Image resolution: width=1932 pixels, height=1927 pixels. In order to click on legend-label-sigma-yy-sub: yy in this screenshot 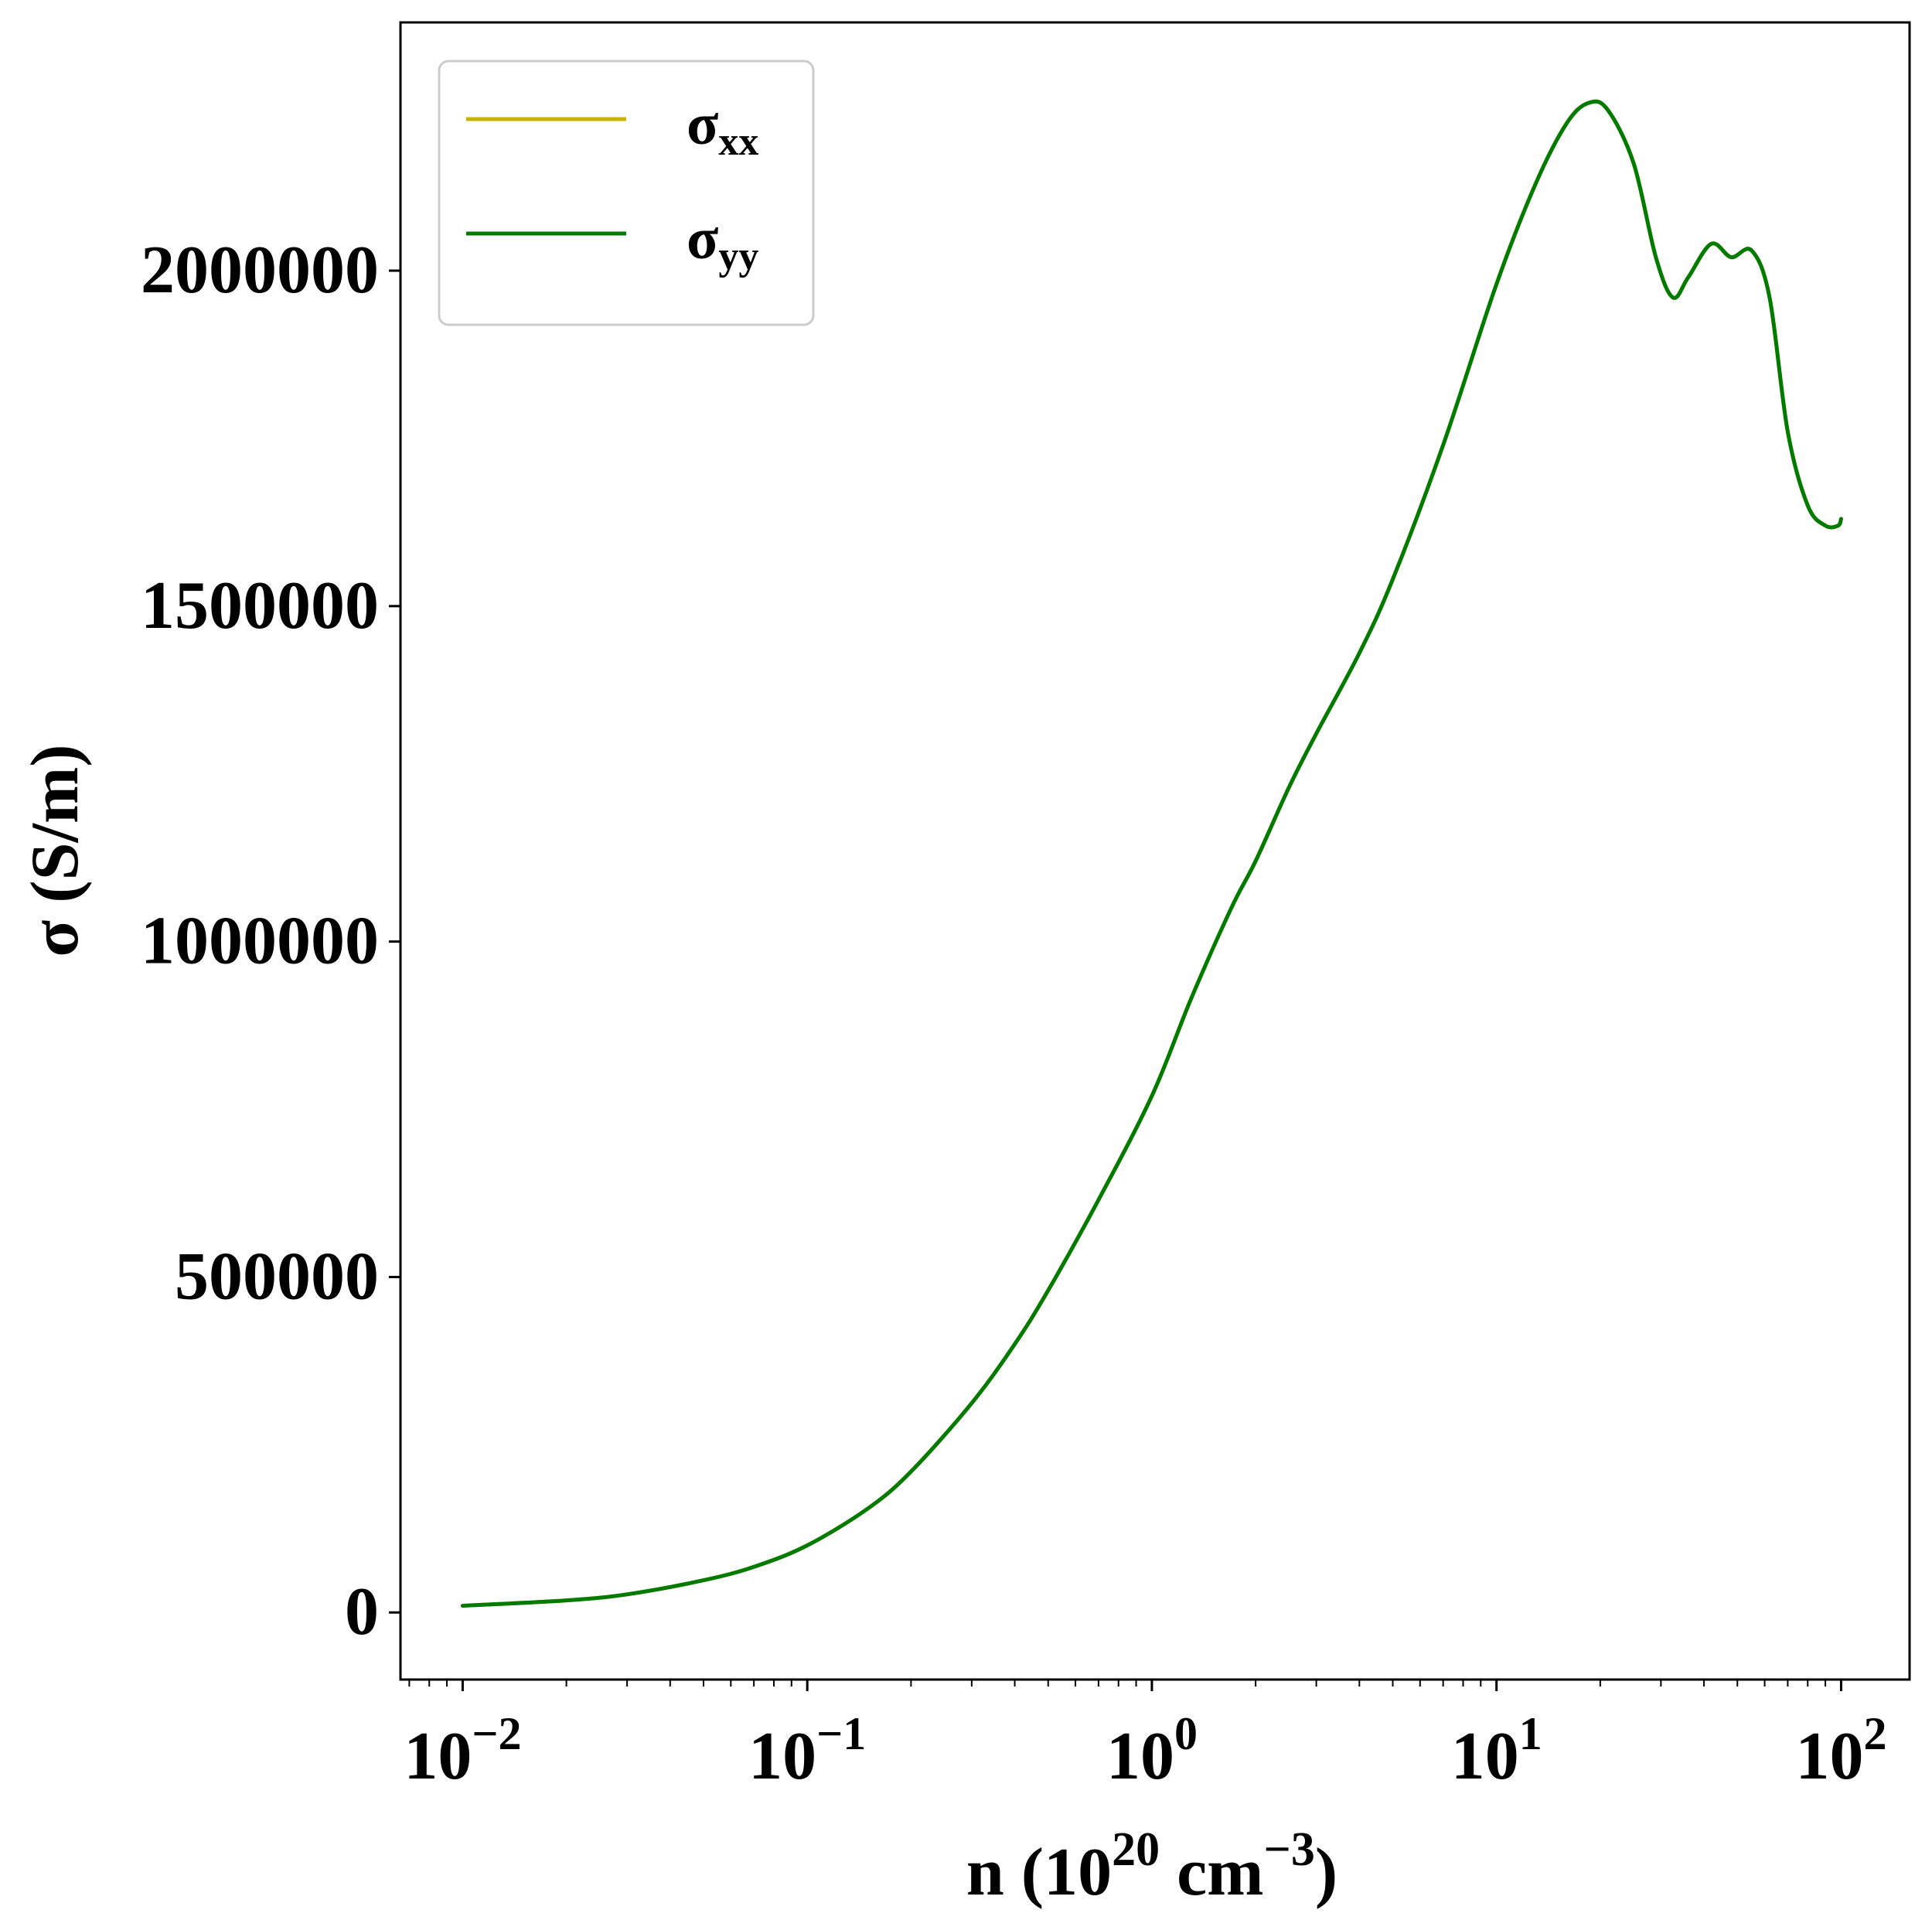, I will do `click(738, 256)`.